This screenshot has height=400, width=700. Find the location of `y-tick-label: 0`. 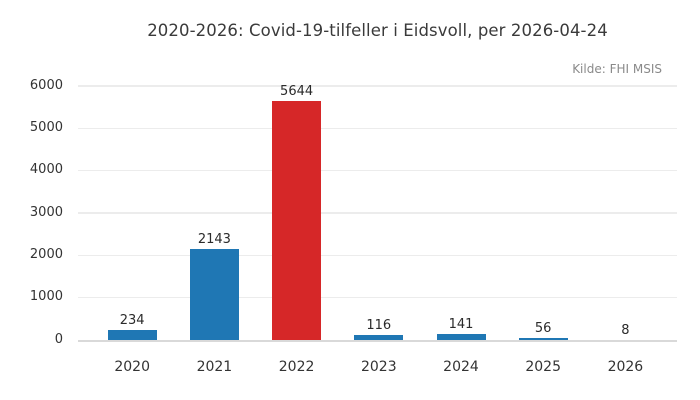

y-tick-label: 0 is located at coordinates (58, 339).